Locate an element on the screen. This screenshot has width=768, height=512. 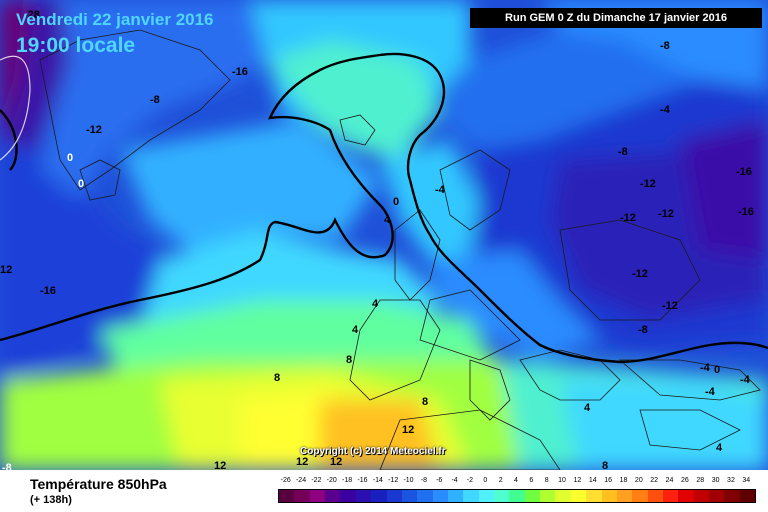
legend-value: 26 is located at coordinates (684, 480).